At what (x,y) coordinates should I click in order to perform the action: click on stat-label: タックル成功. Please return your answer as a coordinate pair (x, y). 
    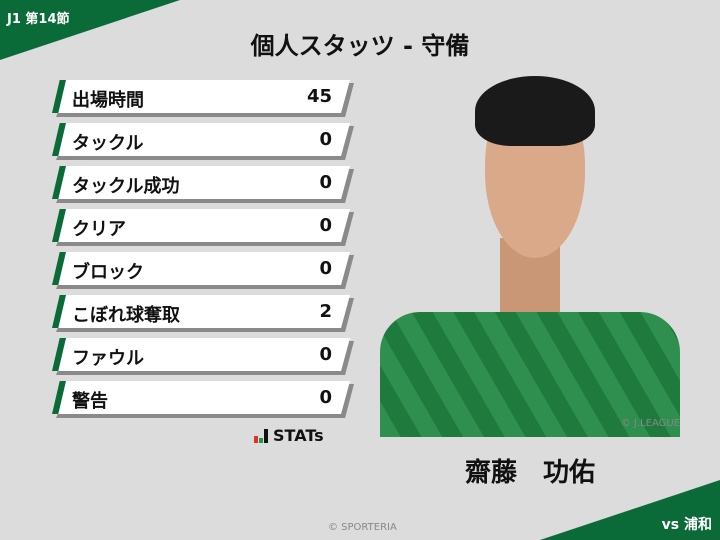
    Looking at the image, I should click on (126, 186).